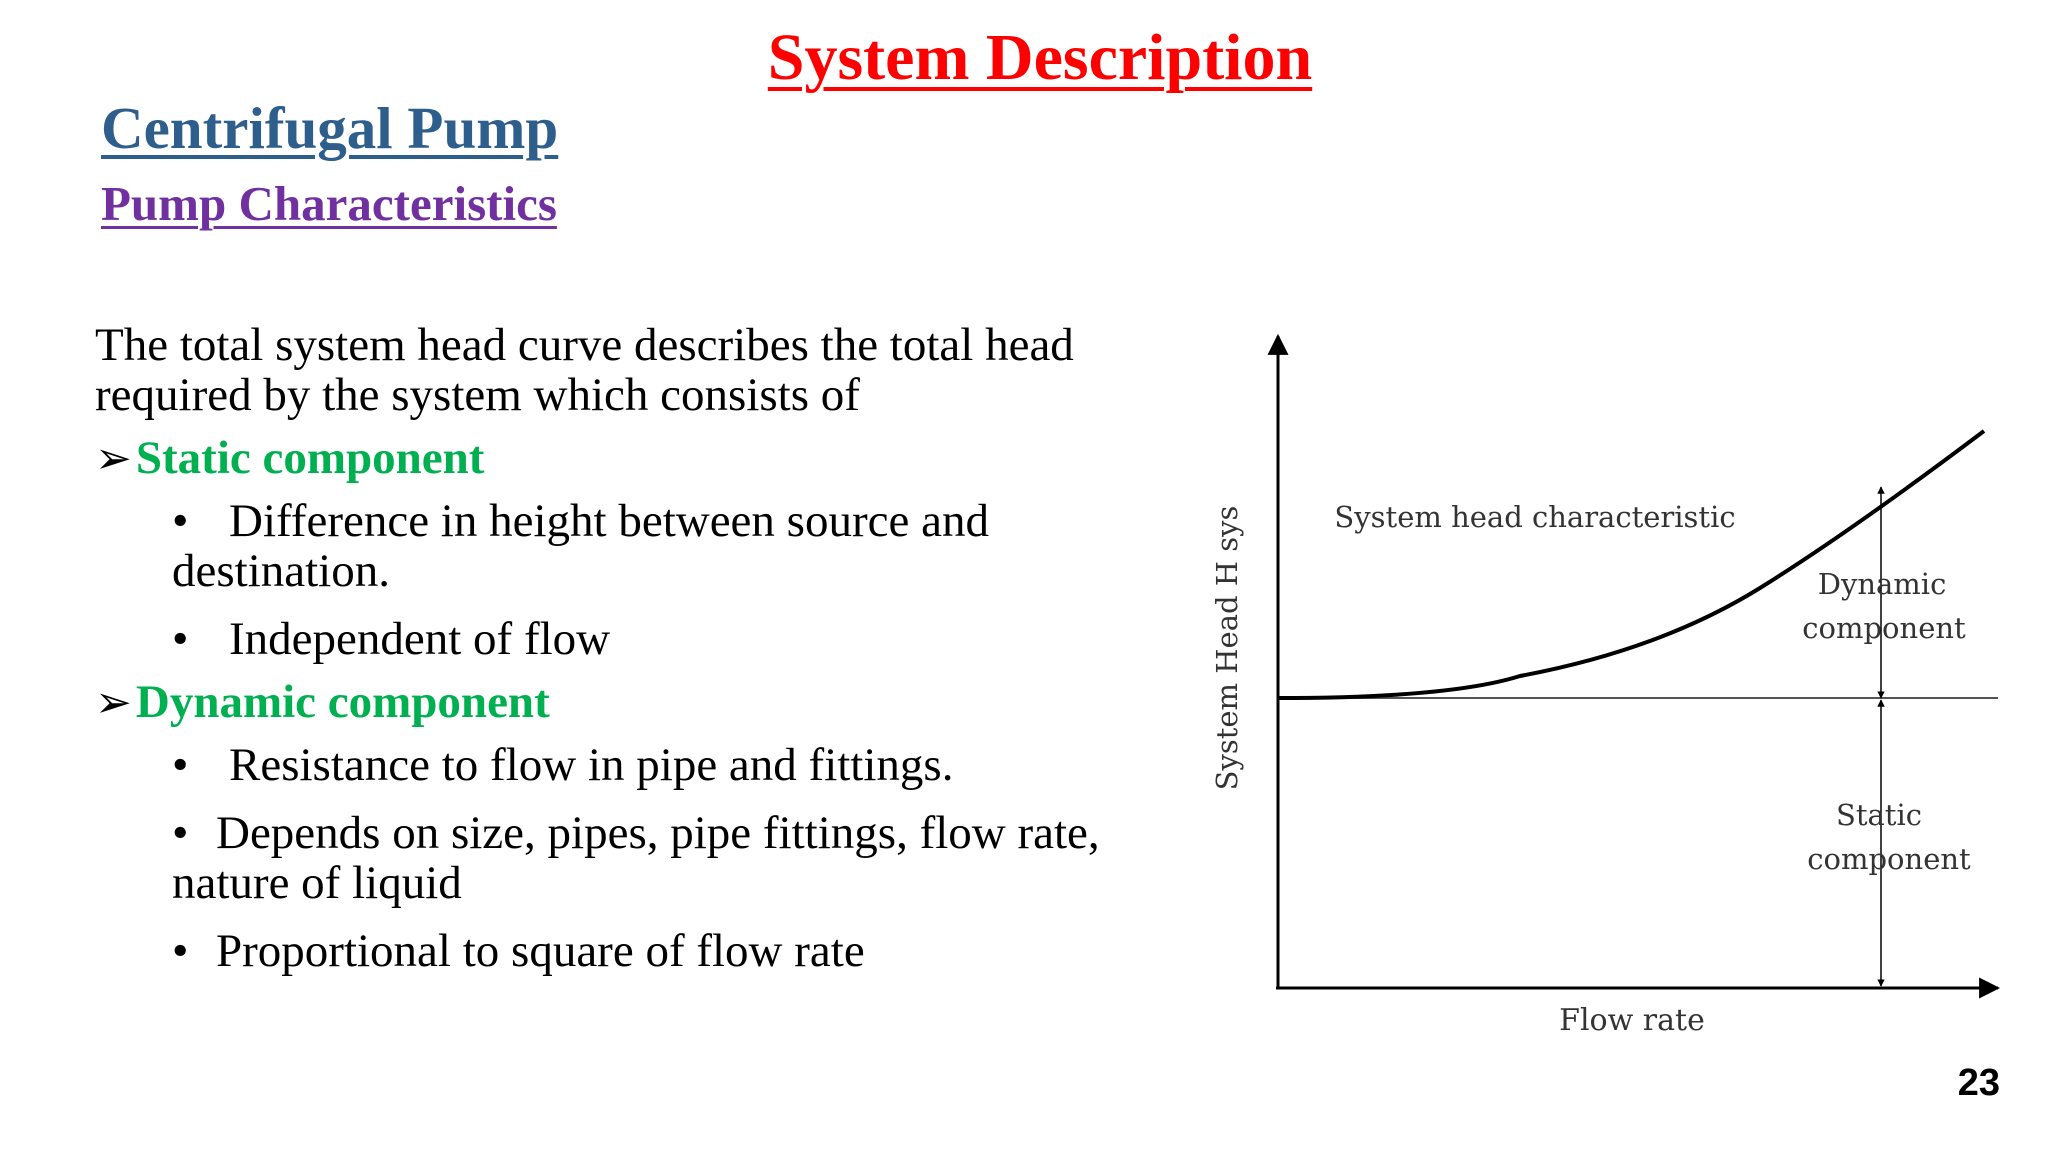 Image resolution: width=2048 pixels, height=1152 pixels. Describe the element at coordinates (1631, 564) in the screenshot. I see `system-head-curve` at that location.